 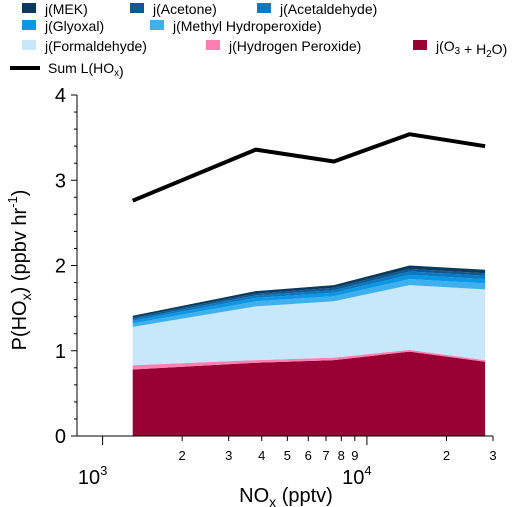 What do you see at coordinates (287, 455) in the screenshot?
I see `x-minor-tick-label: 5` at bounding box center [287, 455].